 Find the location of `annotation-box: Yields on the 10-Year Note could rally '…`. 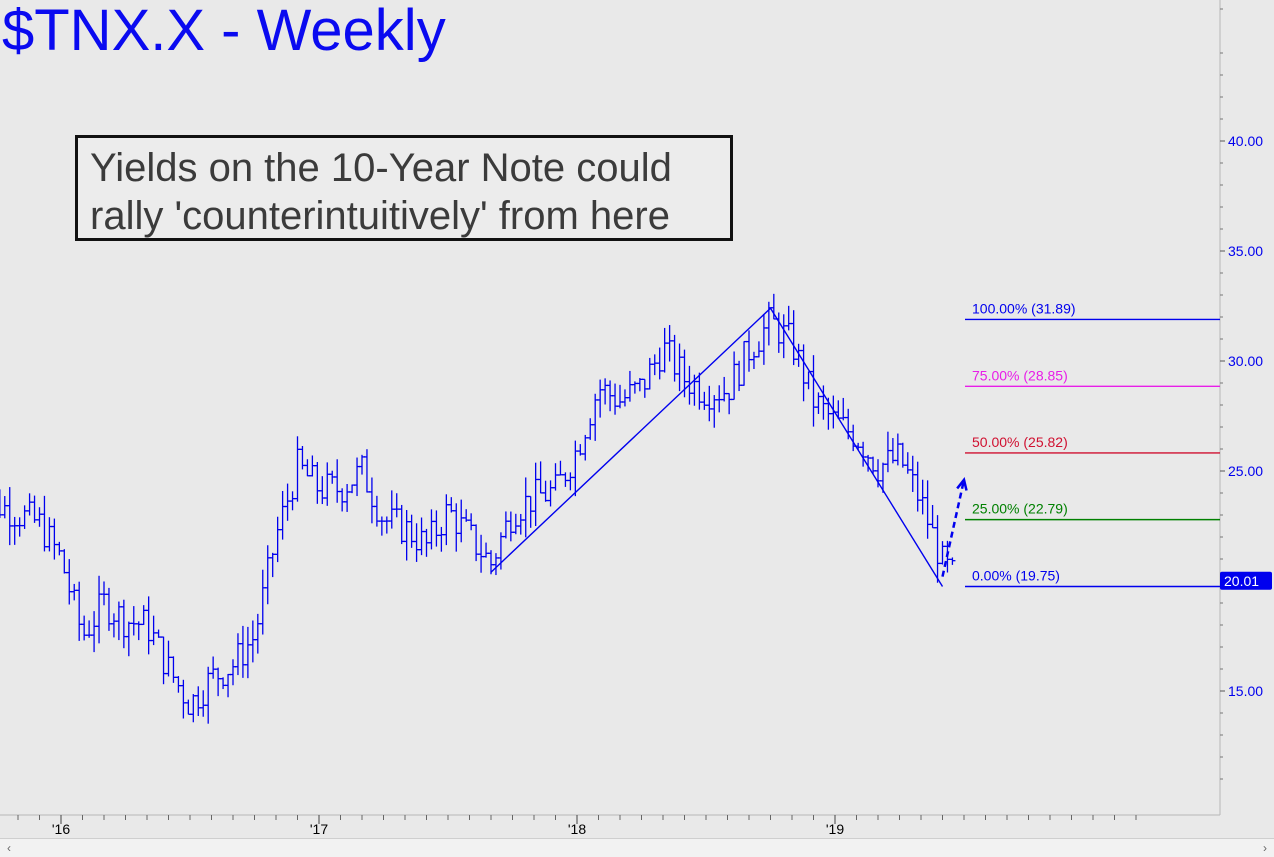

annotation-box: Yields on the 10-Year Note could rally '… is located at coordinates (404, 188).